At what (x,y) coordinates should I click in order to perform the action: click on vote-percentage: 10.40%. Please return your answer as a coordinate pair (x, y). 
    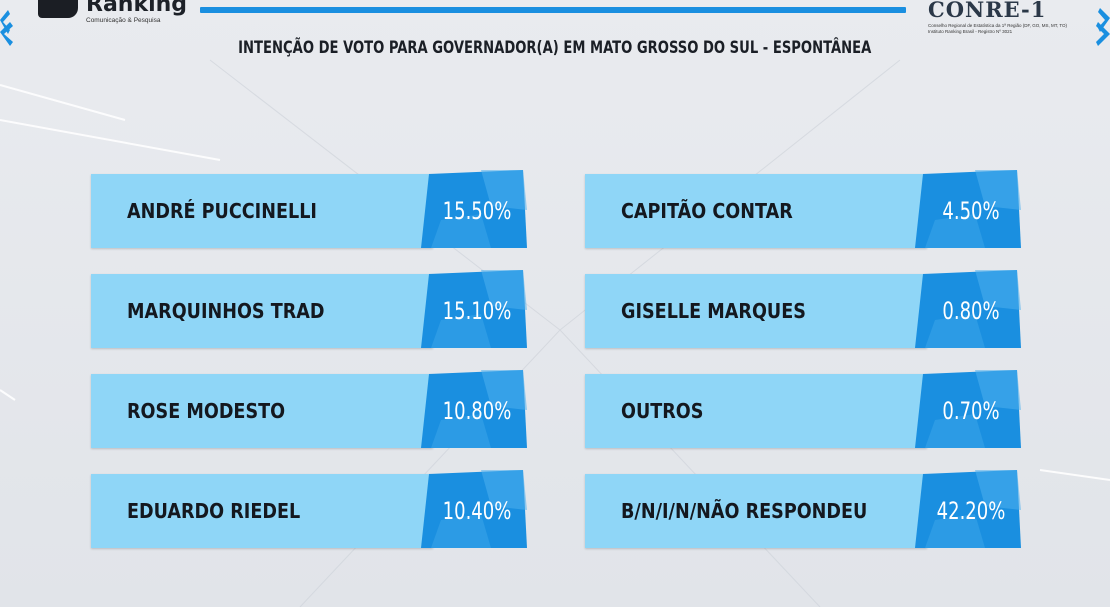
    Looking at the image, I should click on (477, 511).